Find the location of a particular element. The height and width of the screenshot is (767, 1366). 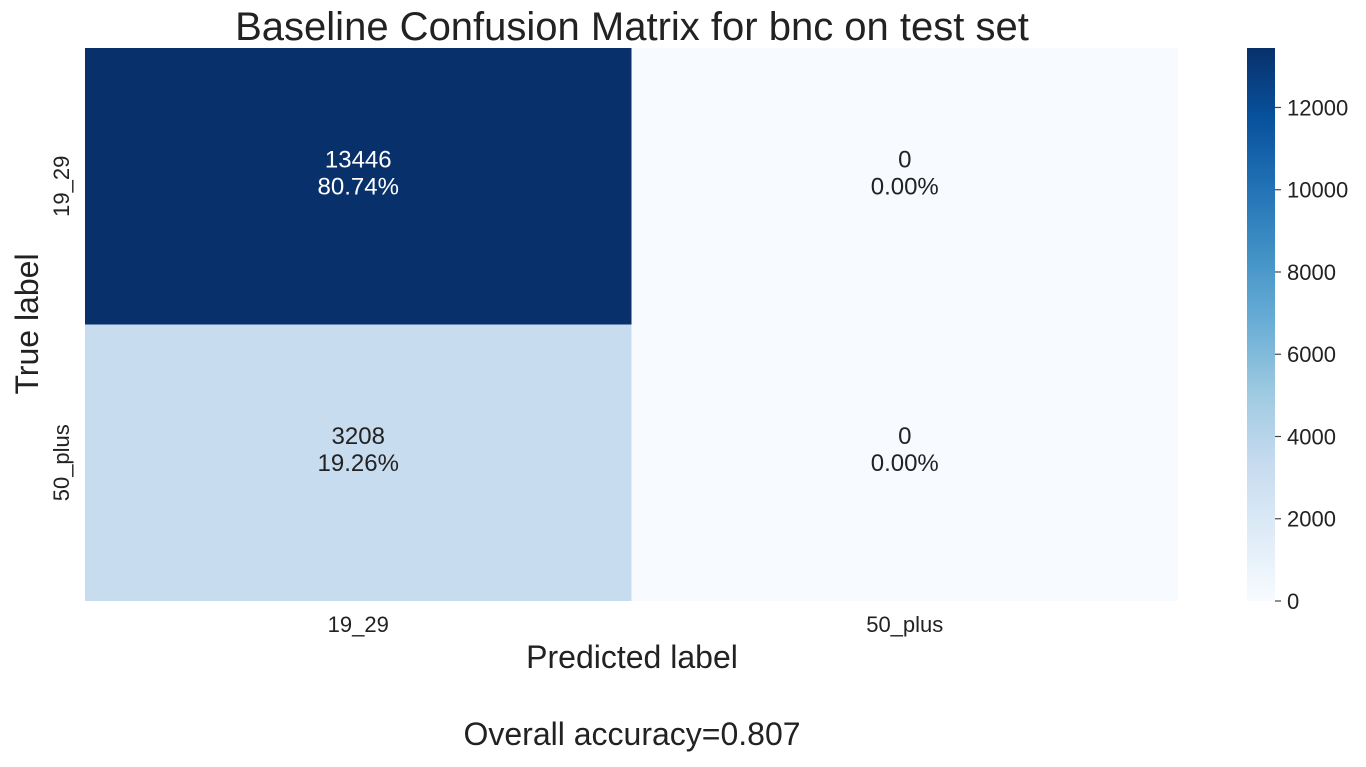

row-tick-labels: 19_29 50_plus is located at coordinates (61, 329).